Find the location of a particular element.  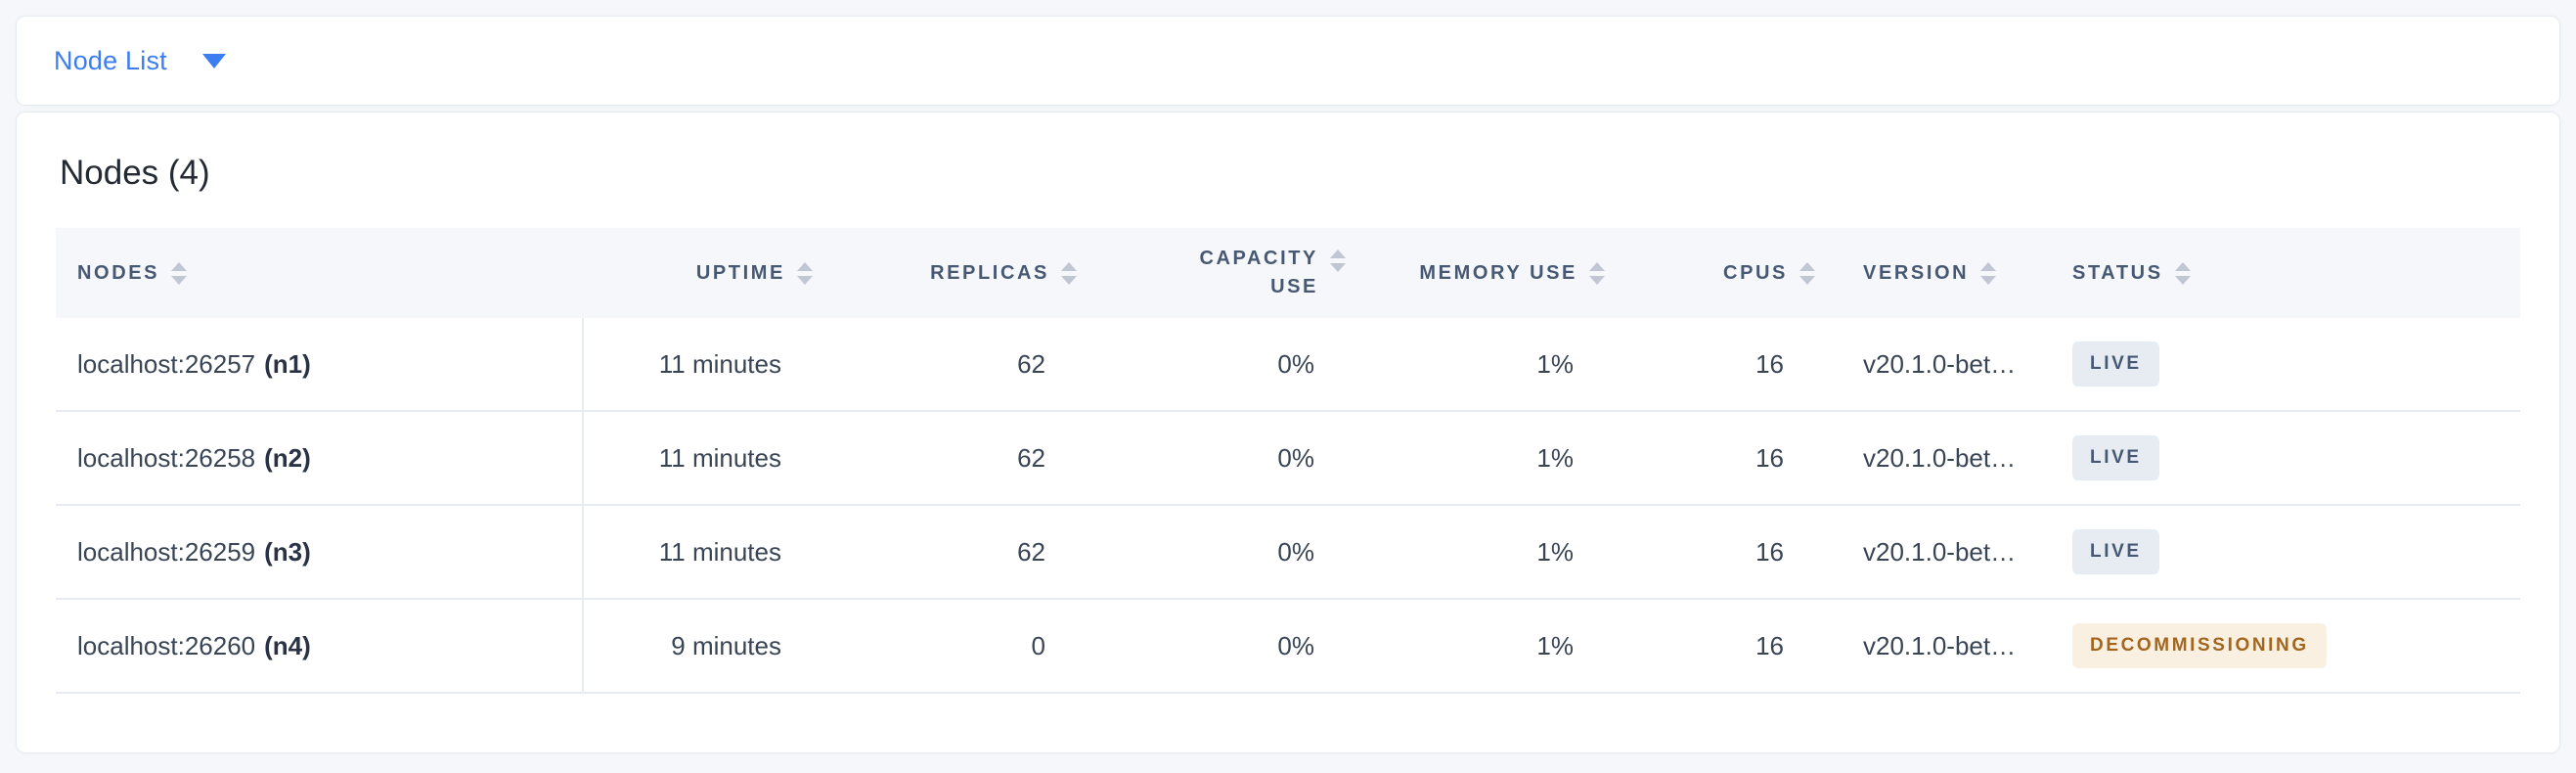

node-id: (n2) is located at coordinates (288, 458).